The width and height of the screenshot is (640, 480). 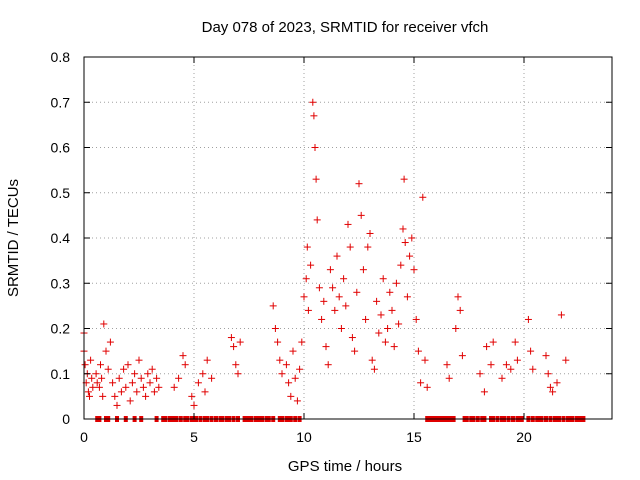 I want to click on y-tick-label: 0.4, so click(x=61, y=238).